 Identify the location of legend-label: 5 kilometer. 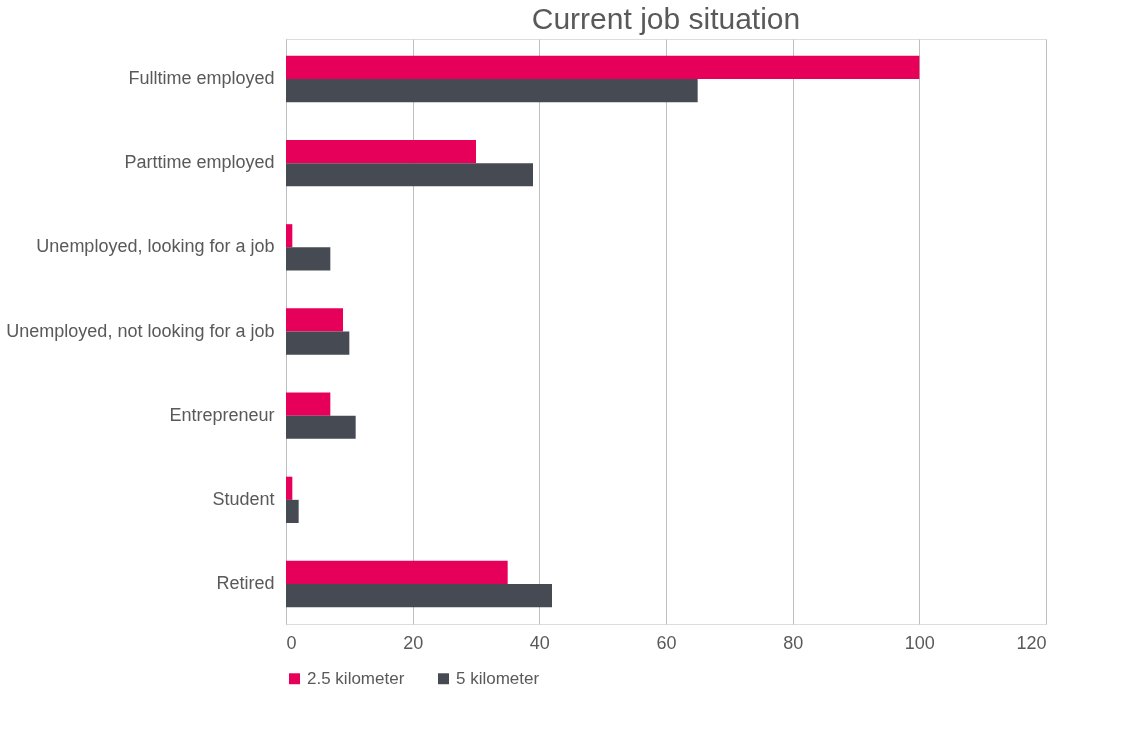
(498, 678).